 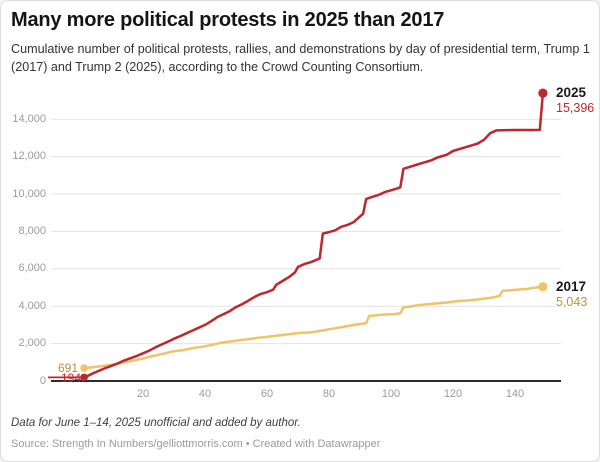 I want to click on point-2025-end, so click(x=543, y=93).